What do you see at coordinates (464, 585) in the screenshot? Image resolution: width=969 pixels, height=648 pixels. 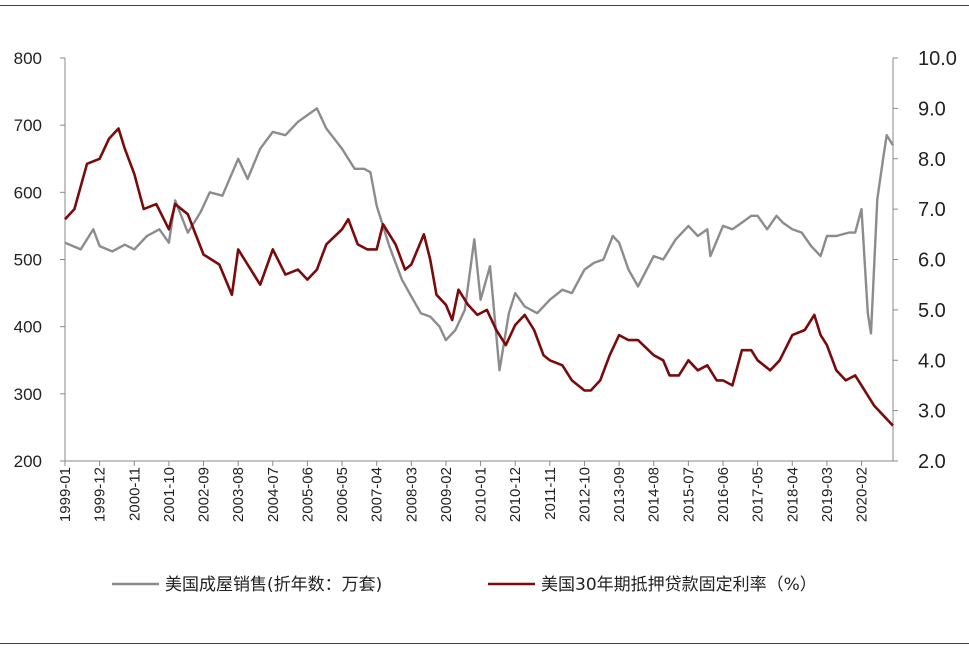 I see `legend: 美国成屋销售(折年数：万套) 美国30年期抵押贷款固定利率（%）` at bounding box center [464, 585].